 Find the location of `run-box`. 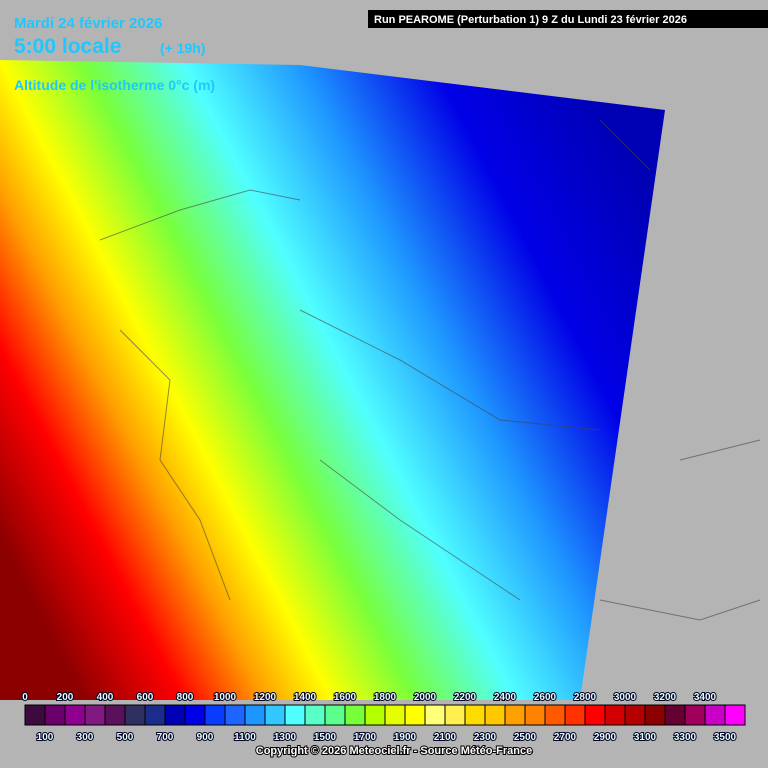

run-box is located at coordinates (568, 19).